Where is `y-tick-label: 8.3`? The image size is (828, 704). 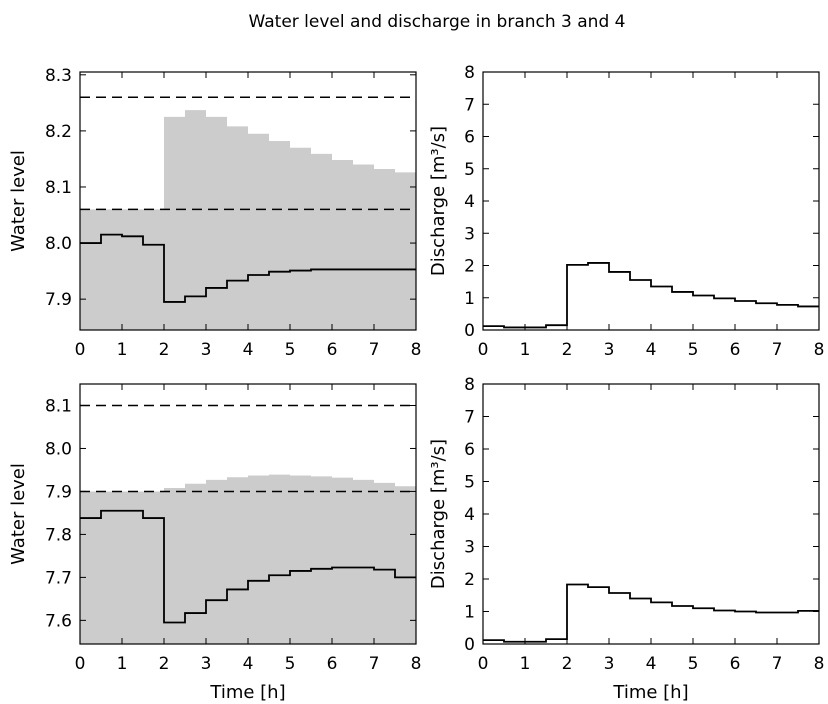 y-tick-label: 8.3 is located at coordinates (58, 76).